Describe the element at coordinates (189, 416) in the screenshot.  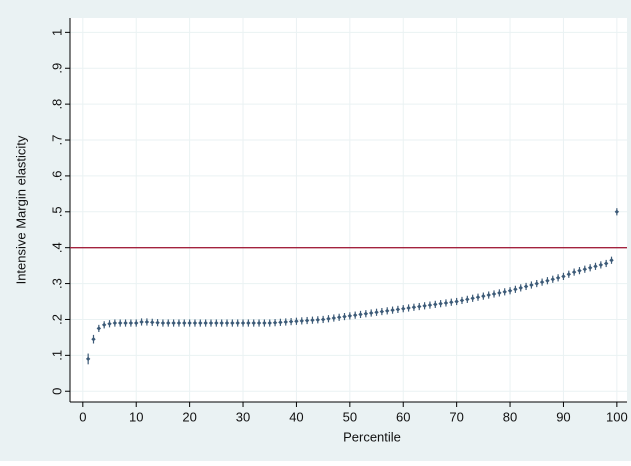
I see `x-tick-label: 20` at that location.